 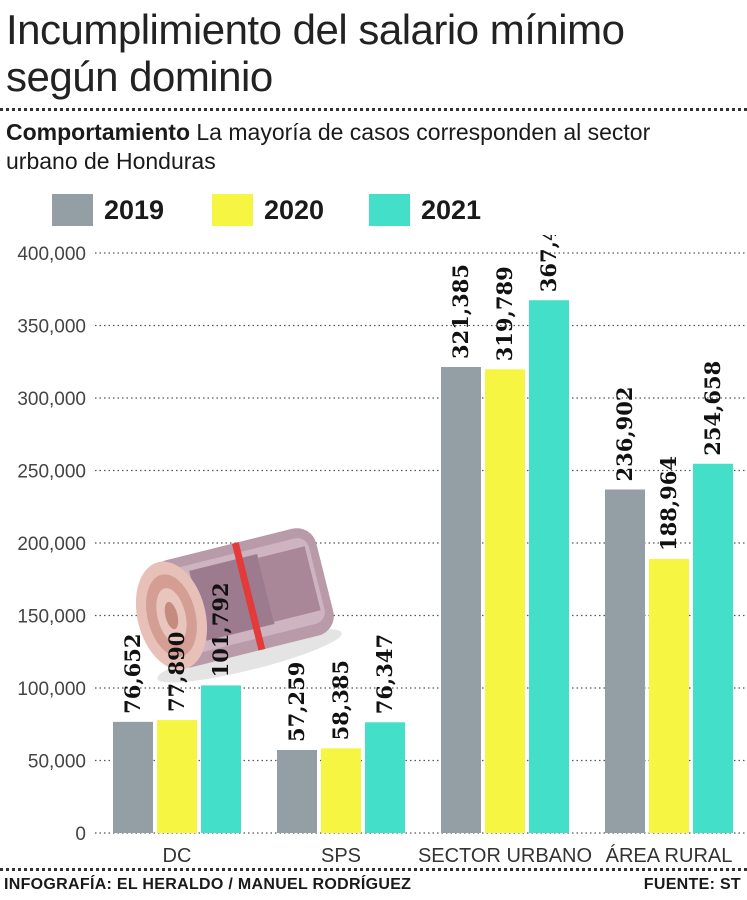 What do you see at coordinates (51, 472) in the screenshot?
I see `y-tick-label: 250,000` at bounding box center [51, 472].